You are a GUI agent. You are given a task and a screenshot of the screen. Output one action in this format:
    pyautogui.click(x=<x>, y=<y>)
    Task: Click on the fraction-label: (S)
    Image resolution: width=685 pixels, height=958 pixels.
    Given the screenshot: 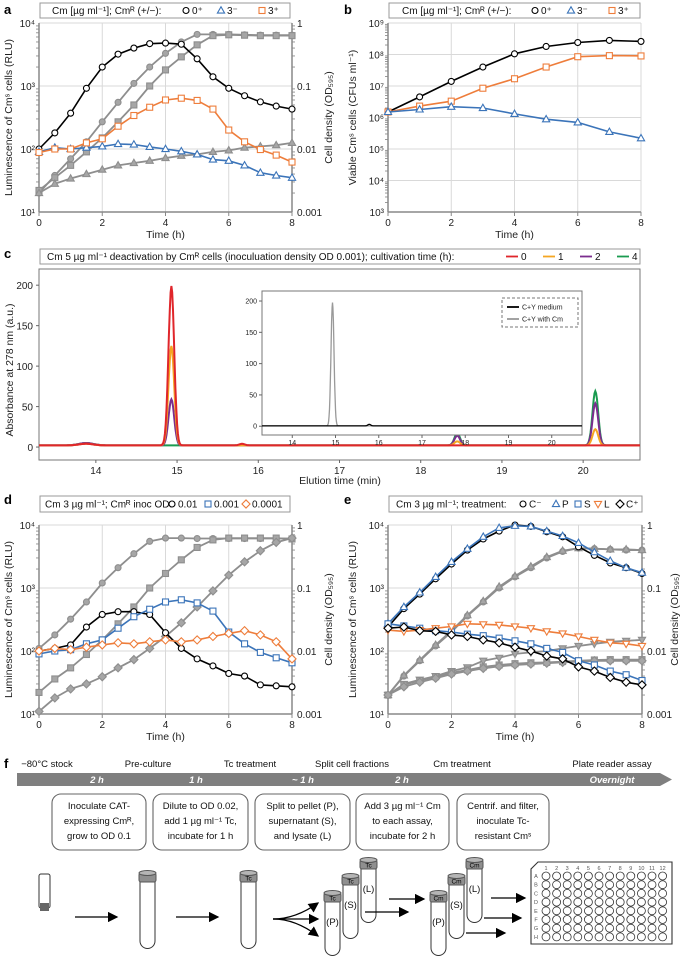 What is the action you would take?
    pyautogui.click(x=350, y=905)
    